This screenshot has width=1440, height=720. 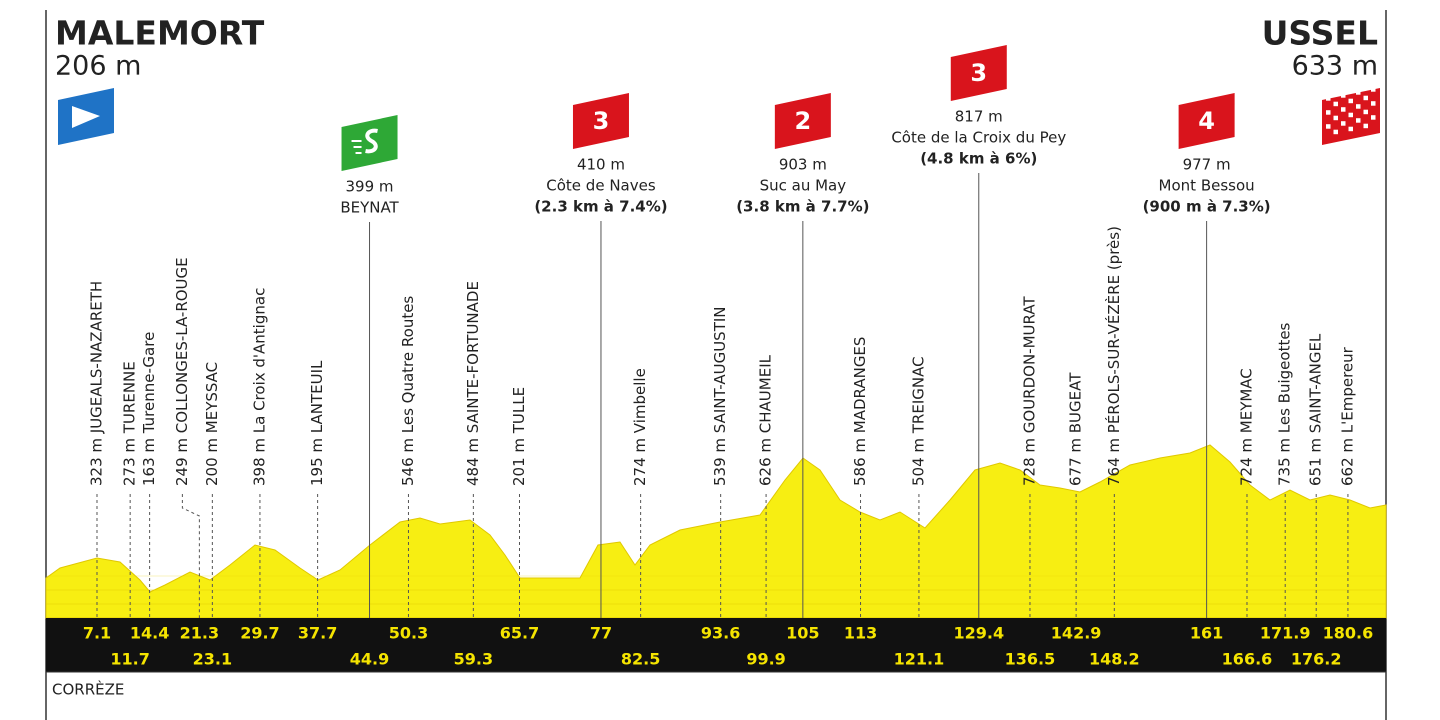 I want to click on waypoint-label: 651 m SAINT-ANGEL, so click(x=1316, y=409).